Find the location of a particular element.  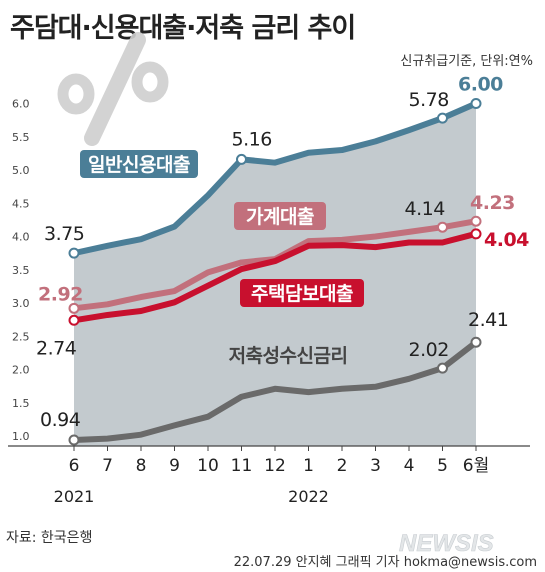

data-label-credit: 3.75 is located at coordinates (64, 234).